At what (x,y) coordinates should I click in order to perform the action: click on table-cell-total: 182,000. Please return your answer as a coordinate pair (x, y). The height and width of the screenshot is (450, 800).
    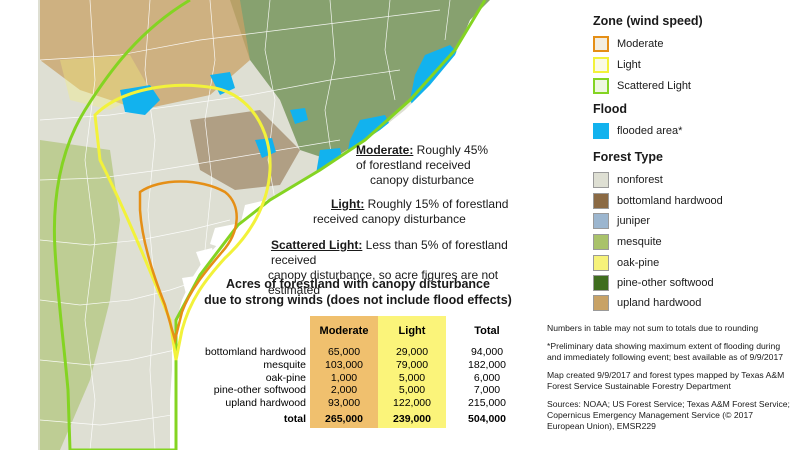
    Looking at the image, I should click on (487, 364).